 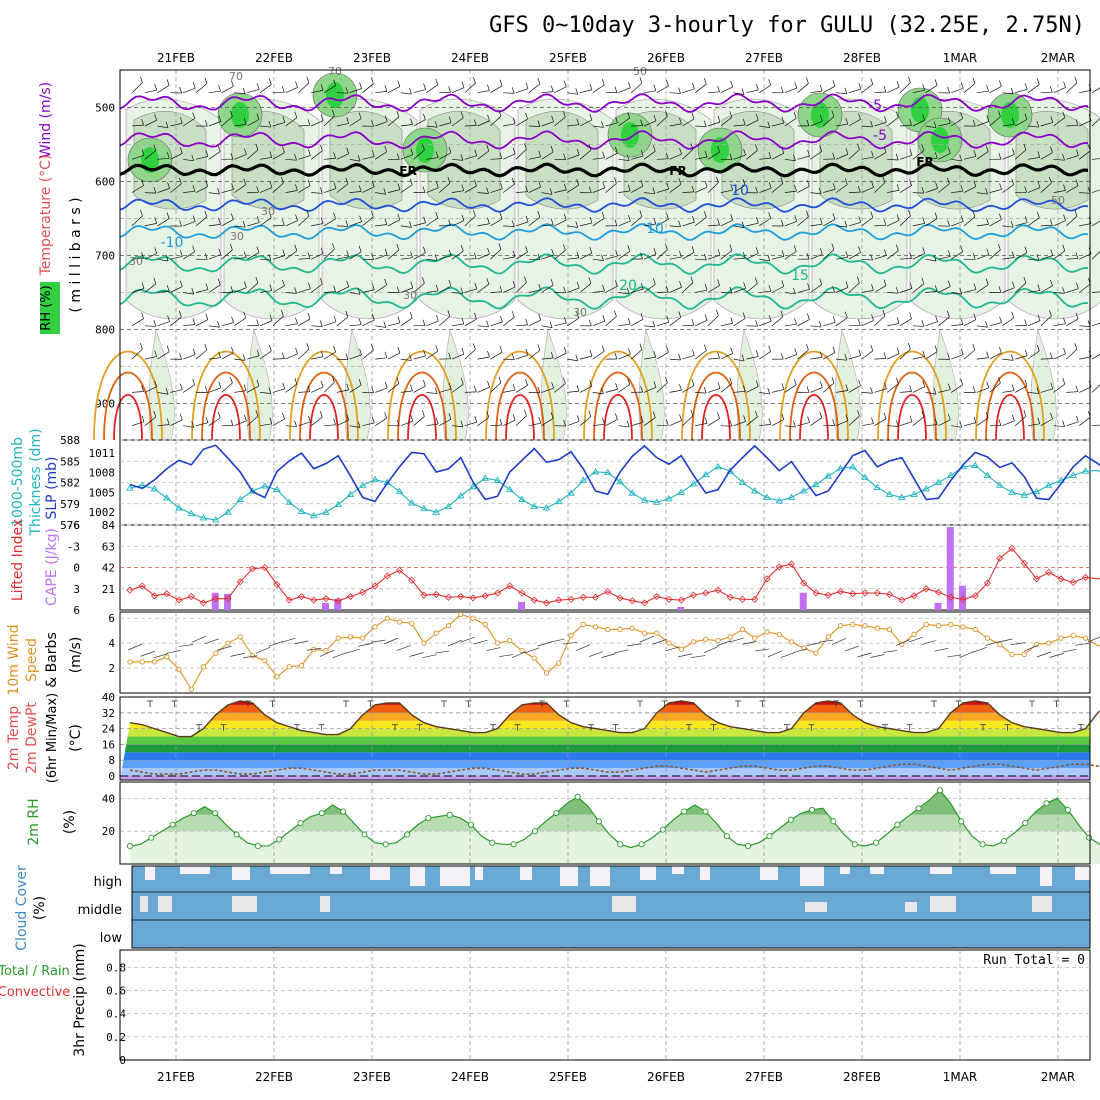 What do you see at coordinates (102, 512) in the screenshot?
I see `slp-tick: 1002` at bounding box center [102, 512].